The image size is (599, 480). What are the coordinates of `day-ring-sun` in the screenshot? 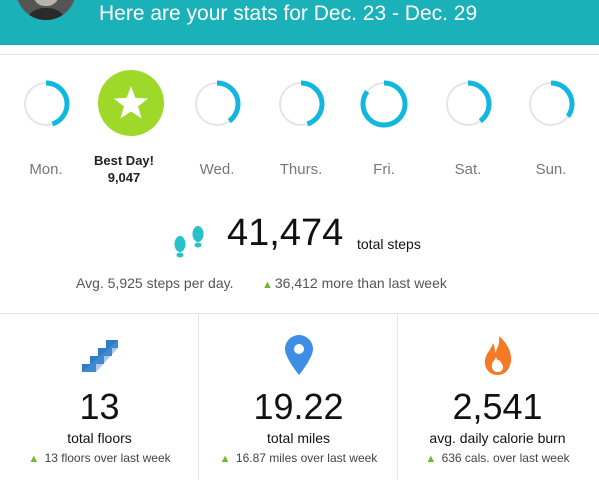 It's located at (551, 104).